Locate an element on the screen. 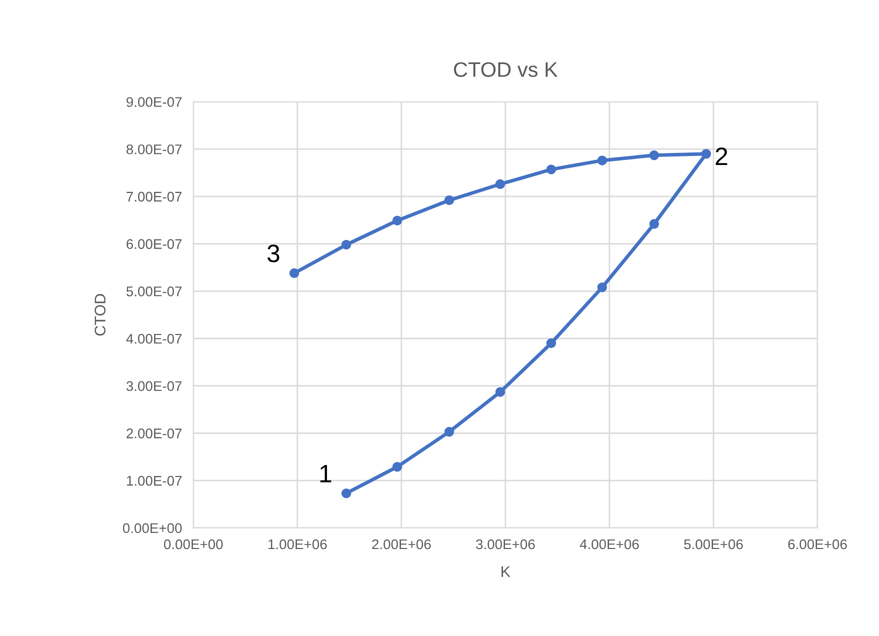  y-tick-label: 7.00E-07 is located at coordinates (154, 197).